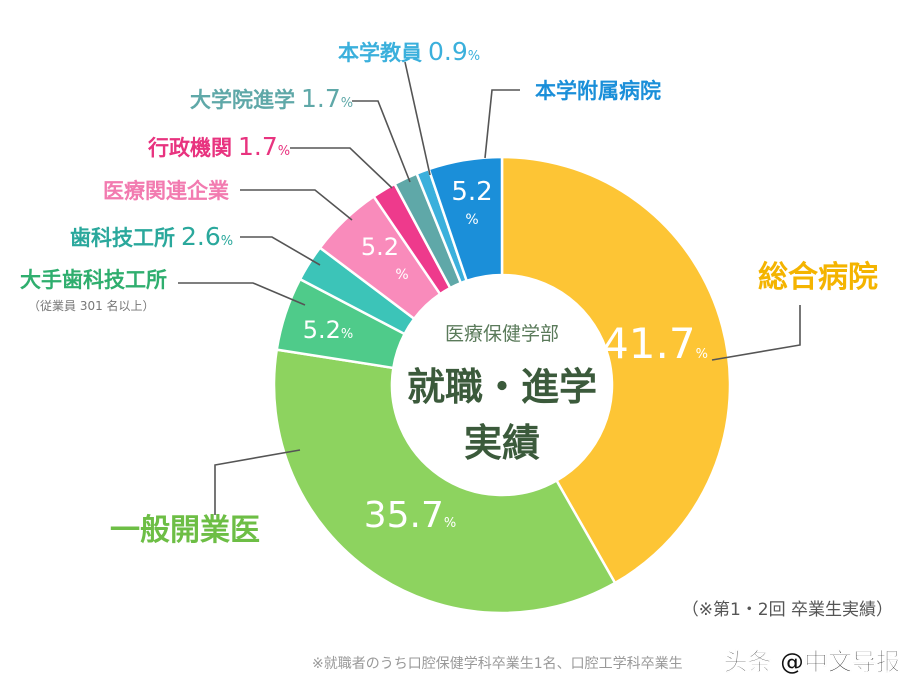 The image size is (915, 692). Describe the element at coordinates (448, 51) in the screenshot. I see `value-label-7: 0.9` at that location.